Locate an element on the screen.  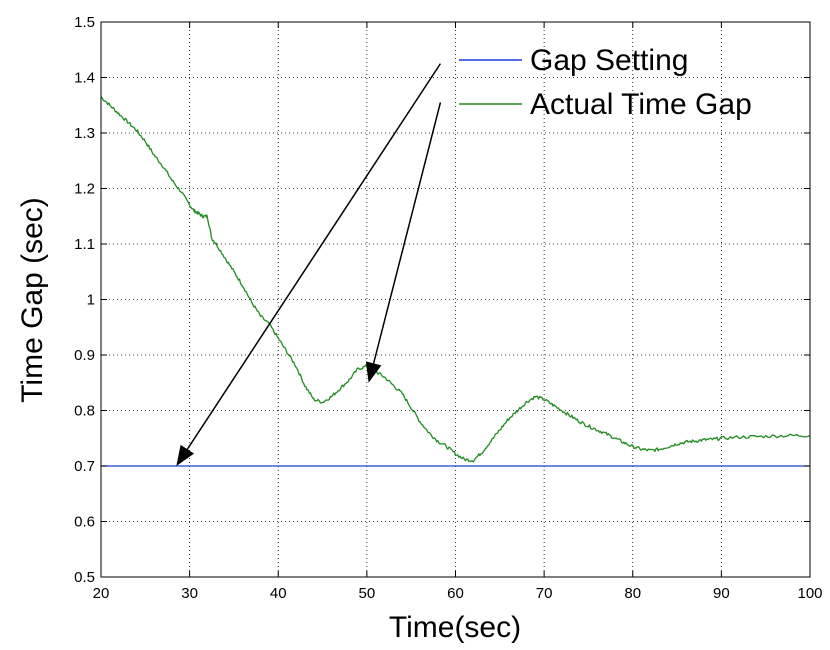
x-tick-label: 60 is located at coordinates (455, 593).